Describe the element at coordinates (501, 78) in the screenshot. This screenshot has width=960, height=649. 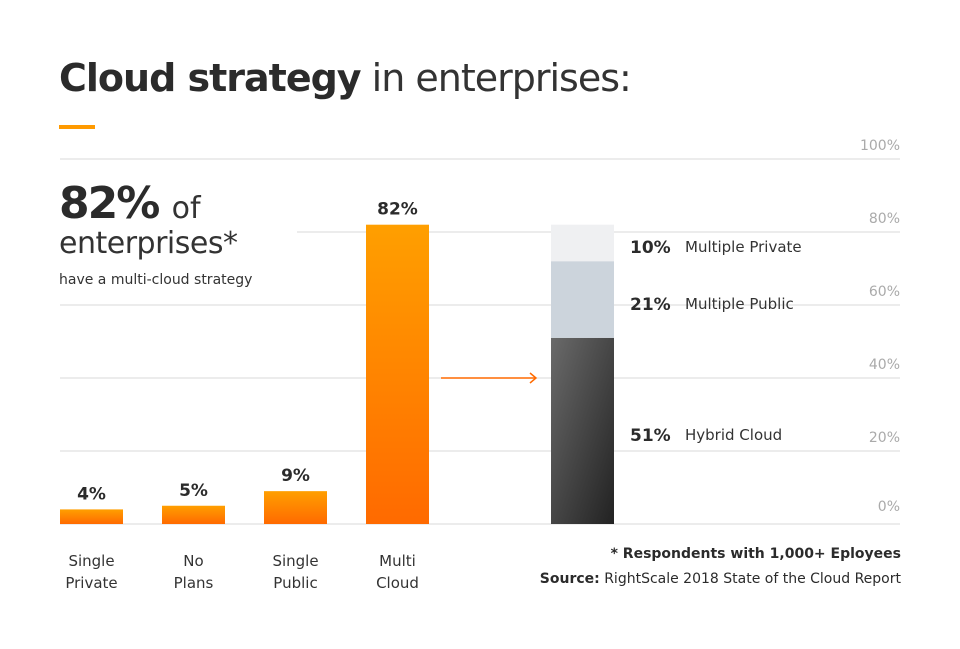
I see `title-light: in enterprises:` at that location.